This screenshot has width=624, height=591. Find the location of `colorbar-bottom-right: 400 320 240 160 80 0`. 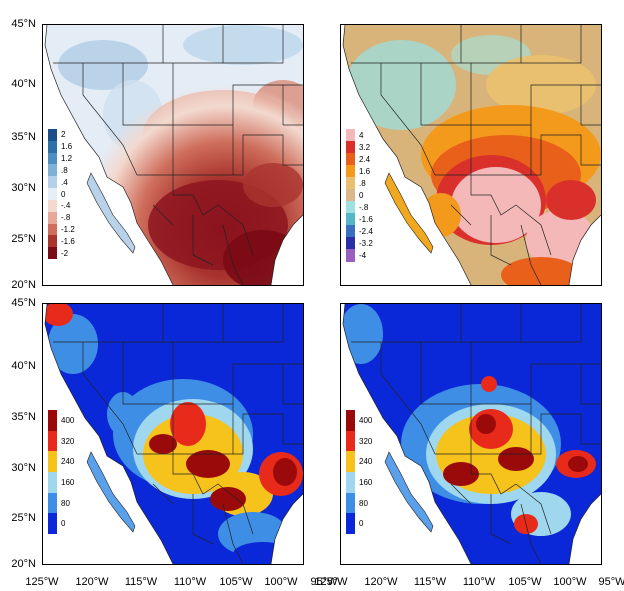

colorbar-bottom-right: 400 320 240 160 80 0 is located at coordinates (362, 472).